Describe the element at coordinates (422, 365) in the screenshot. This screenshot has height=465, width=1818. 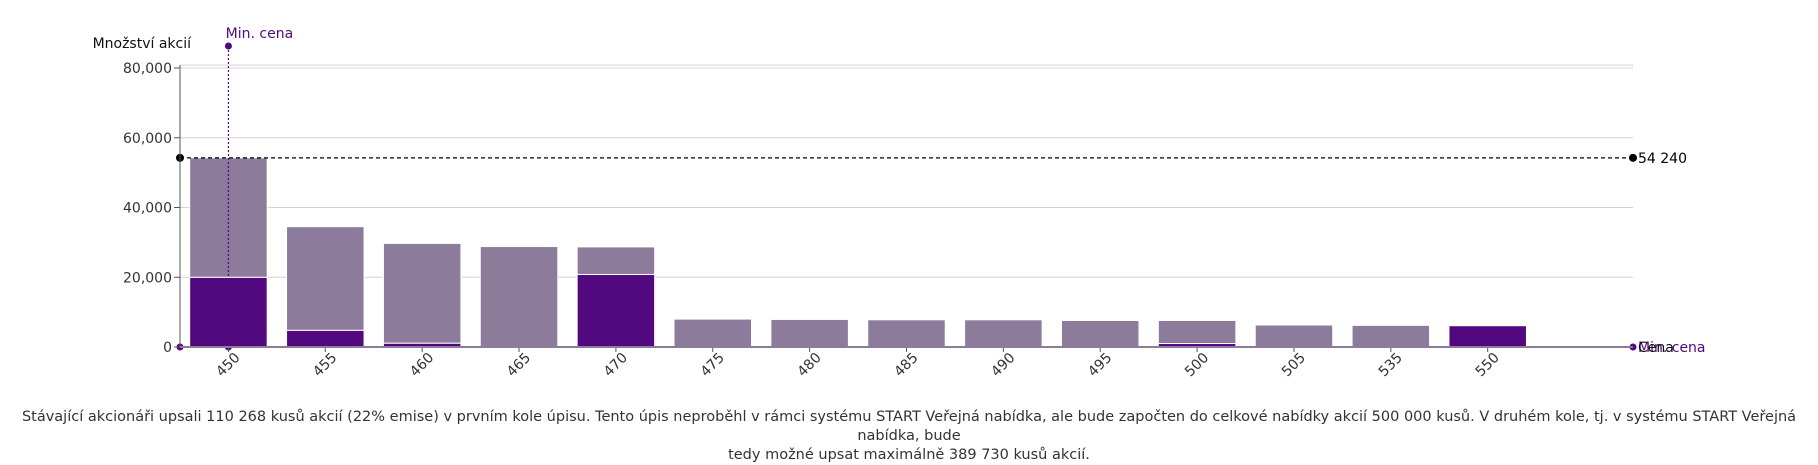
I see `x-tick-label: 460` at that location.